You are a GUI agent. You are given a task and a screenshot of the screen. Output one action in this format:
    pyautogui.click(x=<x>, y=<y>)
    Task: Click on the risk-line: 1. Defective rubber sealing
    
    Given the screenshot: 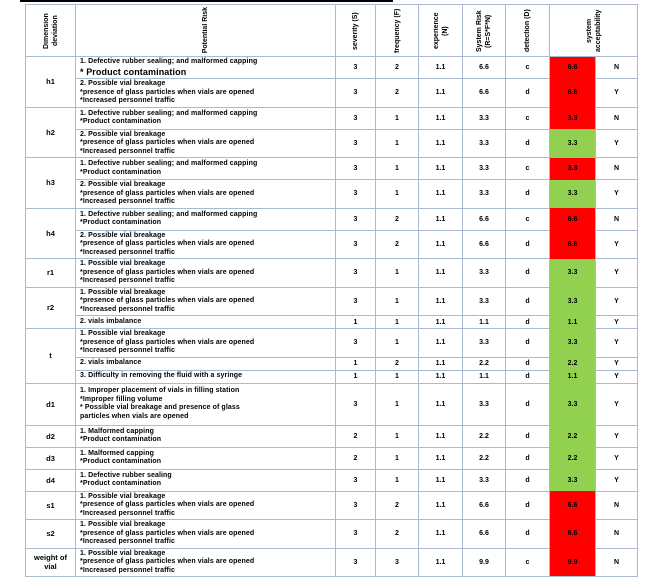 What is the action you would take?
    pyautogui.click(x=126, y=475)
    